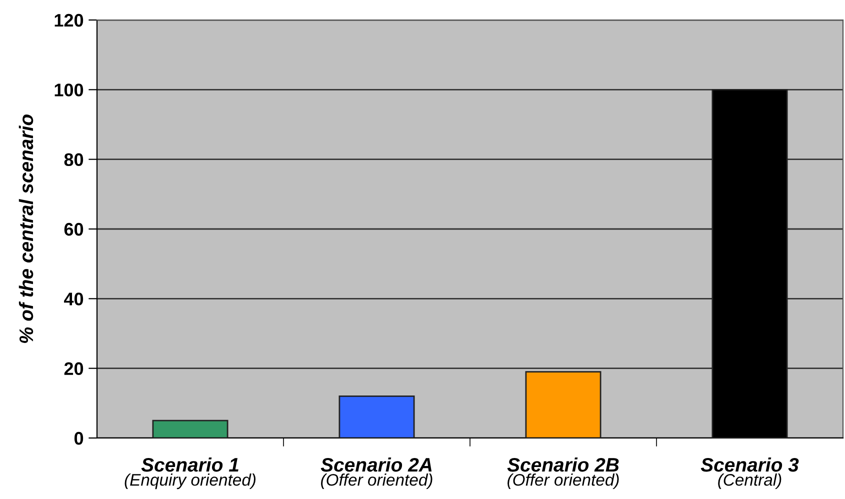 Image resolution: width=845 pixels, height=499 pixels. I want to click on y-tick-label: 120, so click(69, 20).